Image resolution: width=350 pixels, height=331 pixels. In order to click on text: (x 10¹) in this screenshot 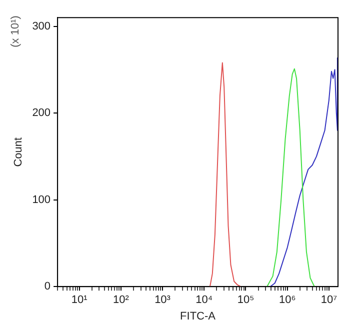, I will do `click(16, 32)`.